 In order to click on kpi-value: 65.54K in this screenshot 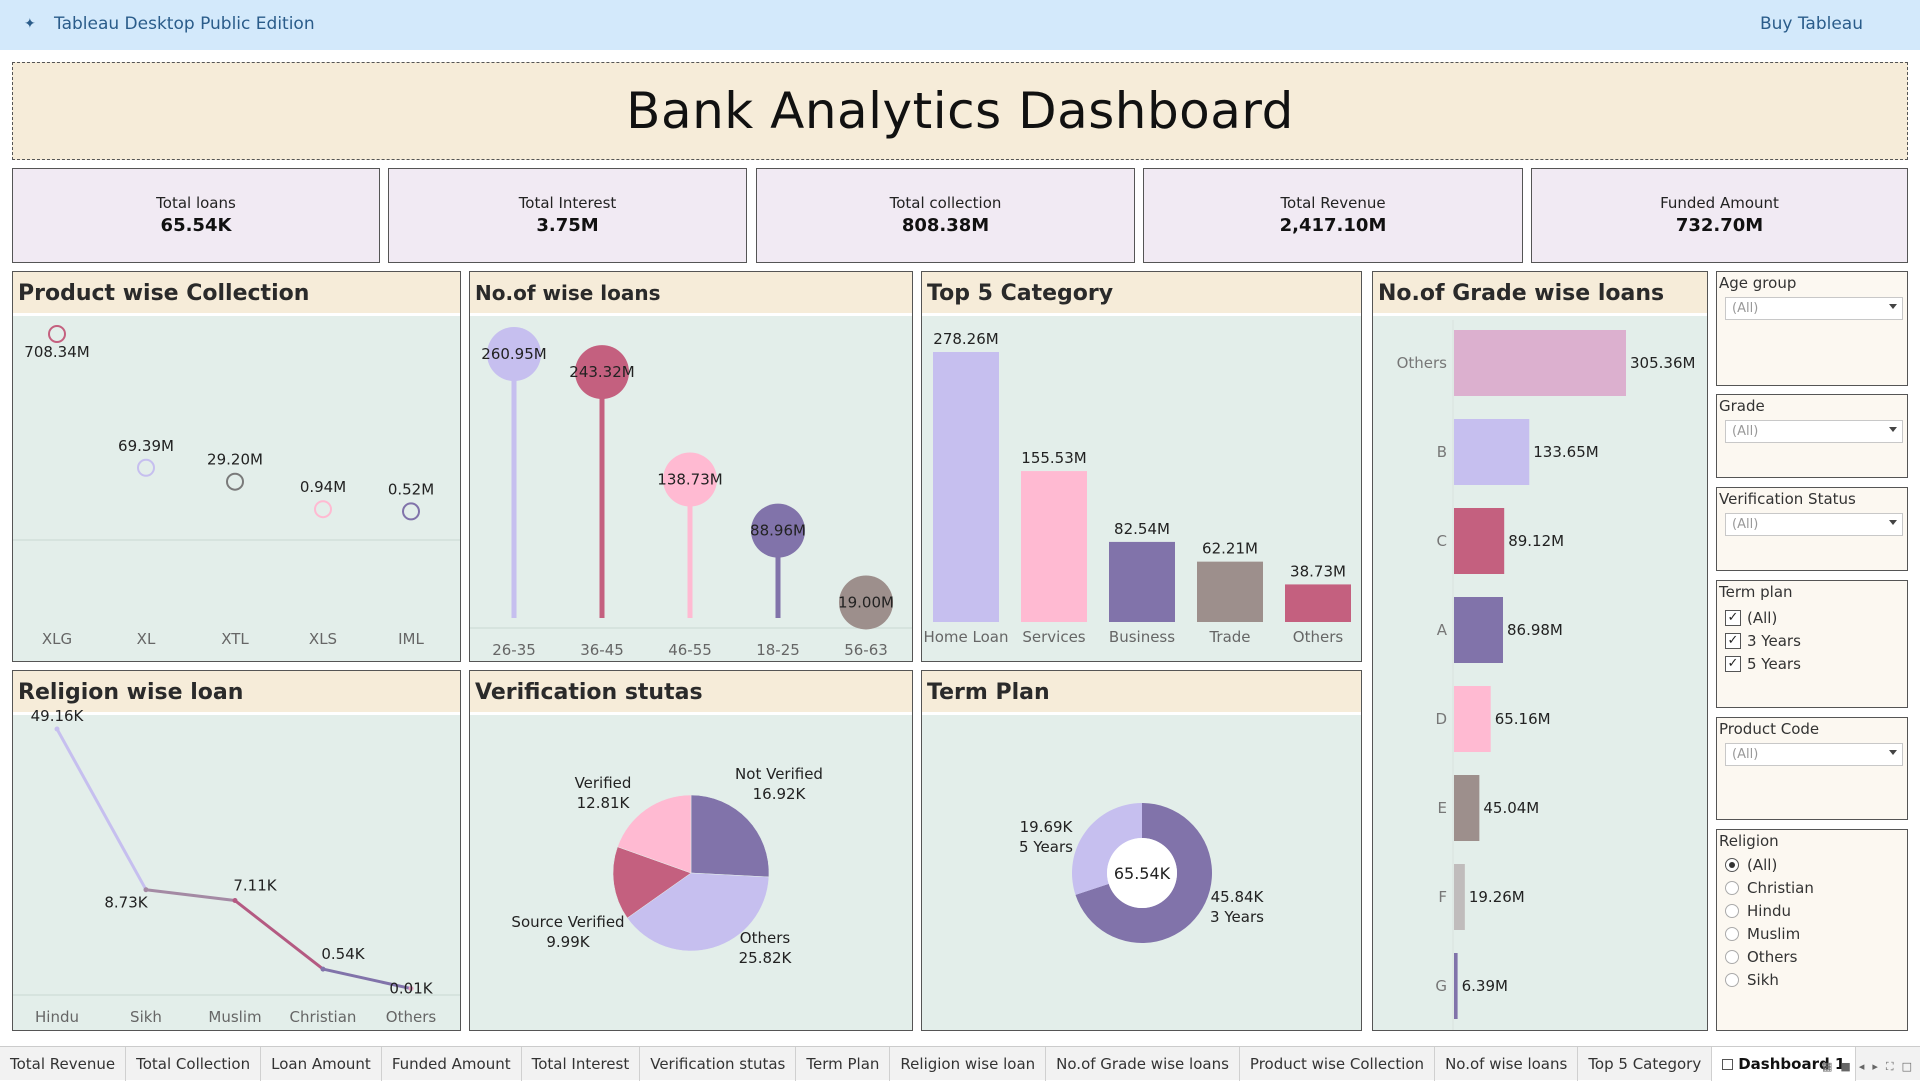, I will do `click(196, 225)`.